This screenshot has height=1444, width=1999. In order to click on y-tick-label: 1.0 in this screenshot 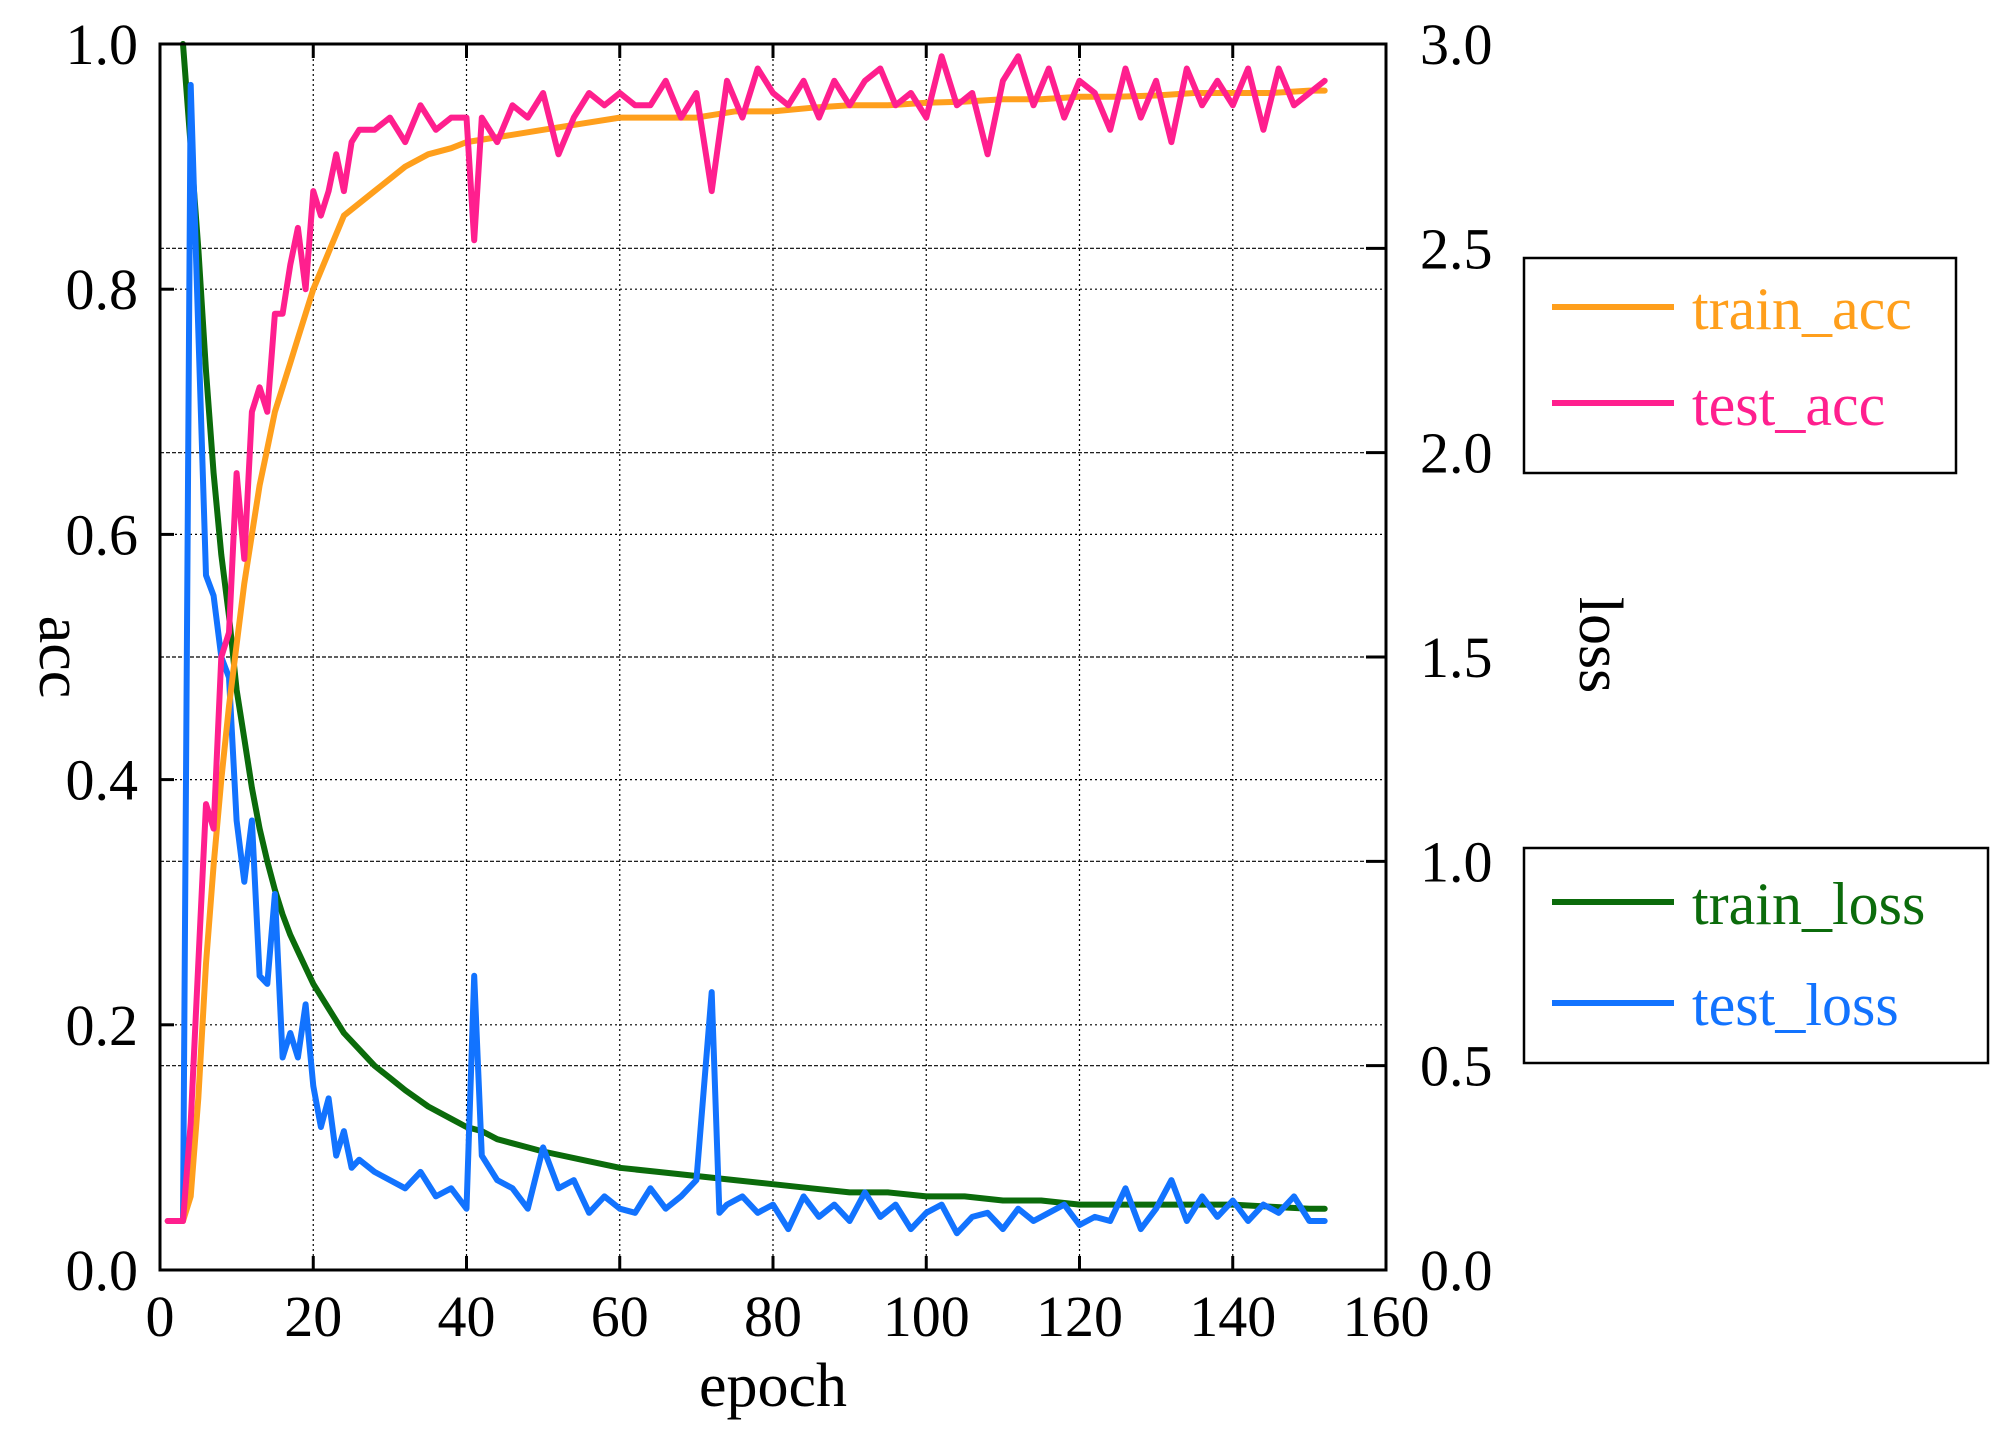, I will do `click(102, 44)`.